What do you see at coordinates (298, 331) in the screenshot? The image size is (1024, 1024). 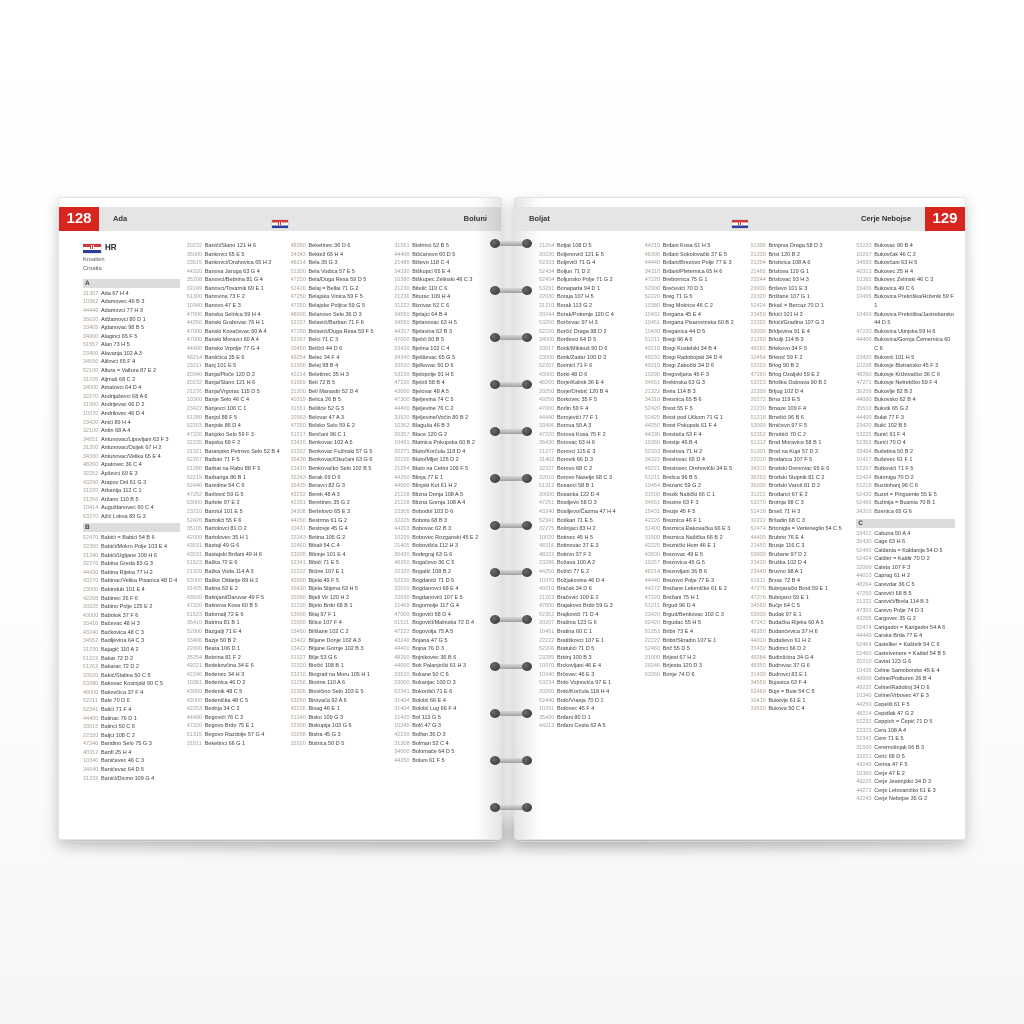 I see `postal-code: 47250` at bounding box center [298, 331].